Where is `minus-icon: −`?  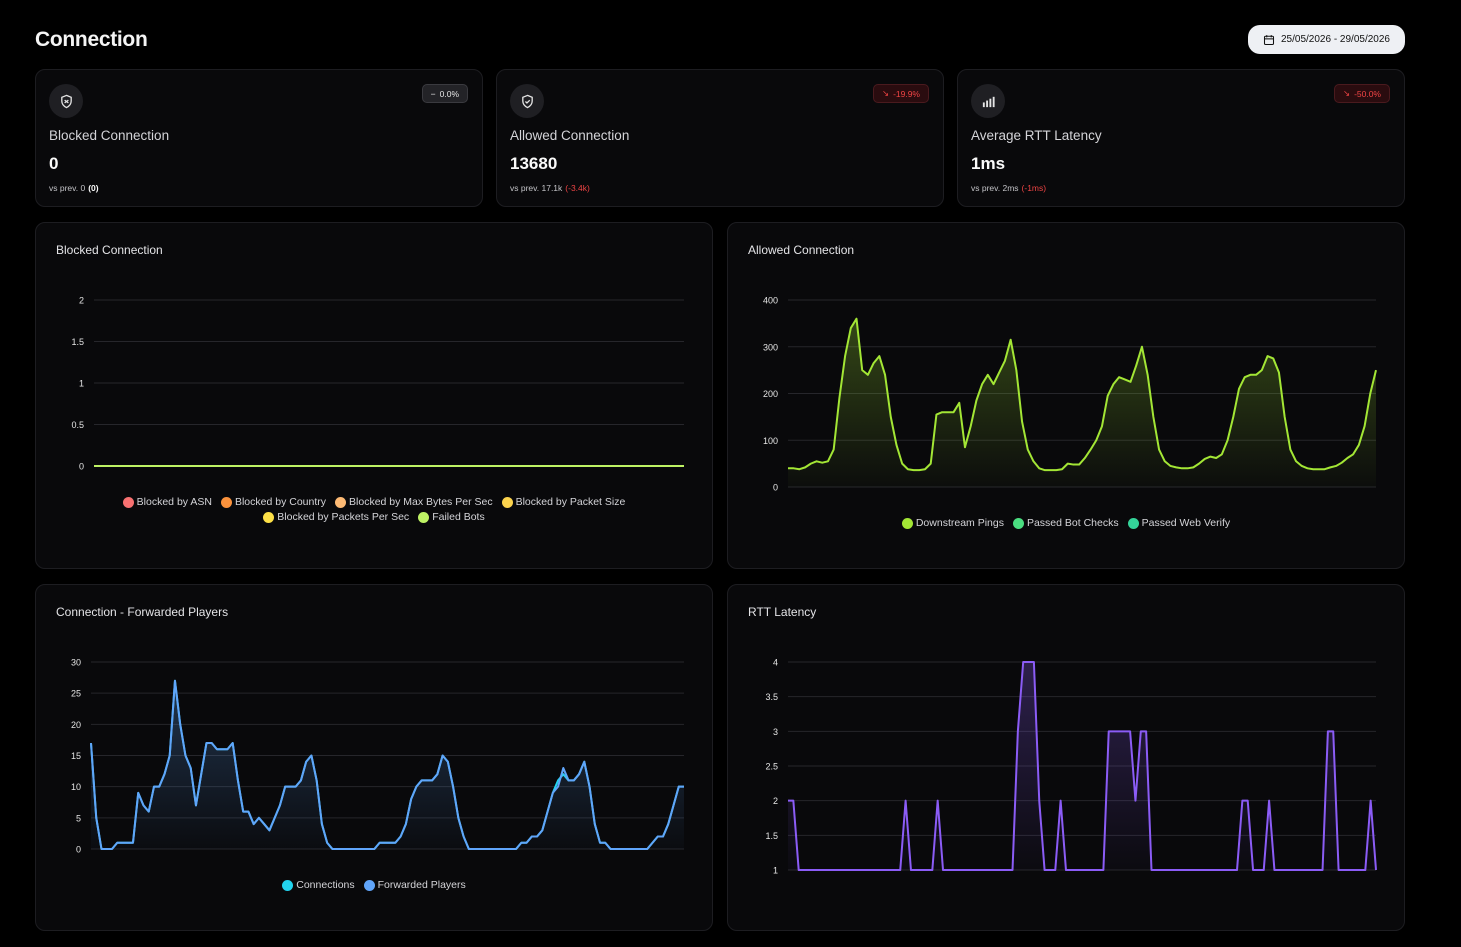
minus-icon: − is located at coordinates (433, 93).